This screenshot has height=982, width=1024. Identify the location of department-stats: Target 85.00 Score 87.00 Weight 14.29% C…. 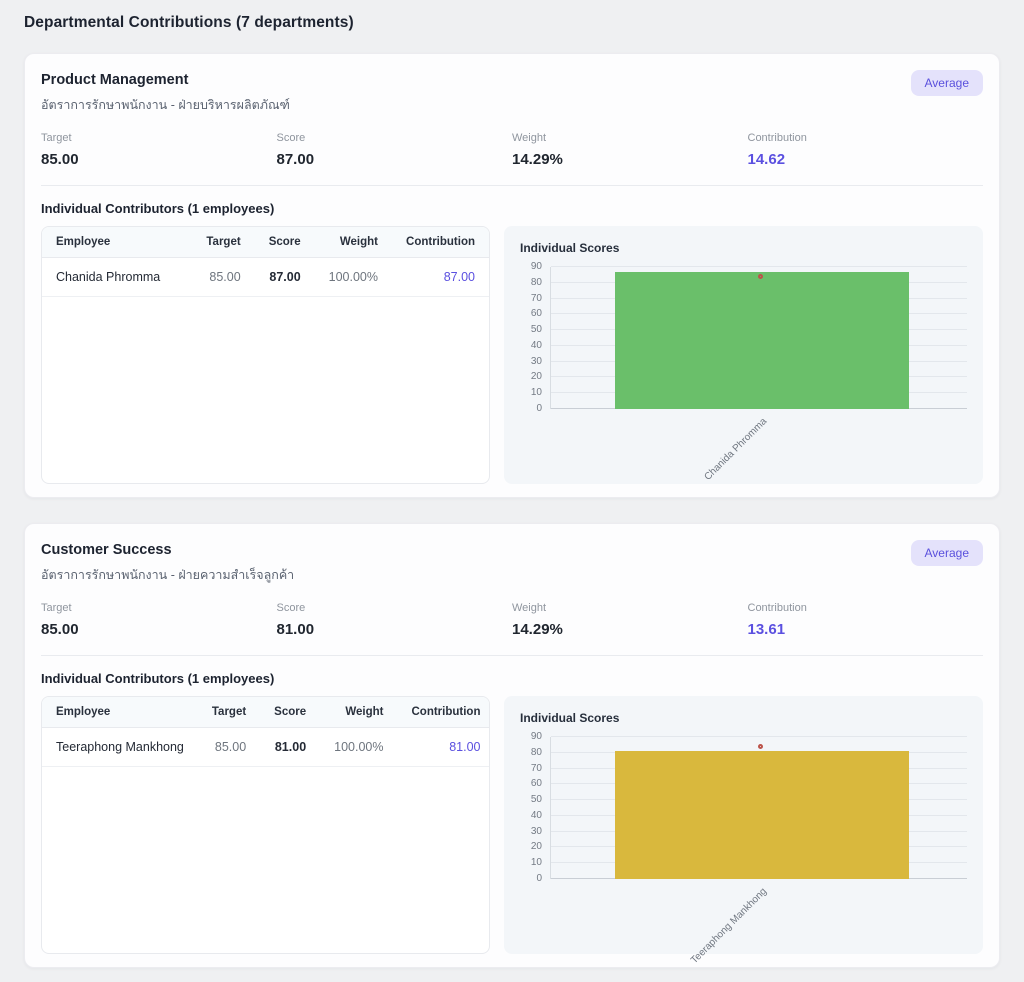
(512, 150).